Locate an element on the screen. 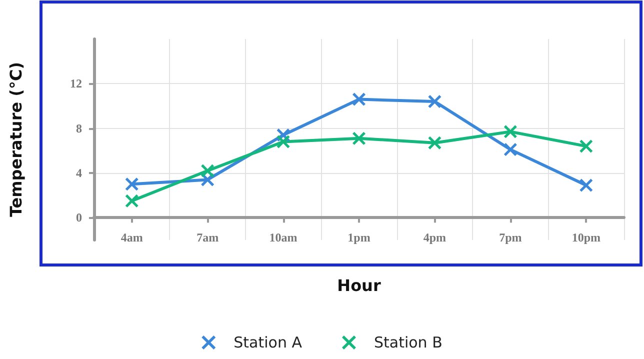 The height and width of the screenshot is (359, 644). y-tick-label: 8 is located at coordinates (79, 128).